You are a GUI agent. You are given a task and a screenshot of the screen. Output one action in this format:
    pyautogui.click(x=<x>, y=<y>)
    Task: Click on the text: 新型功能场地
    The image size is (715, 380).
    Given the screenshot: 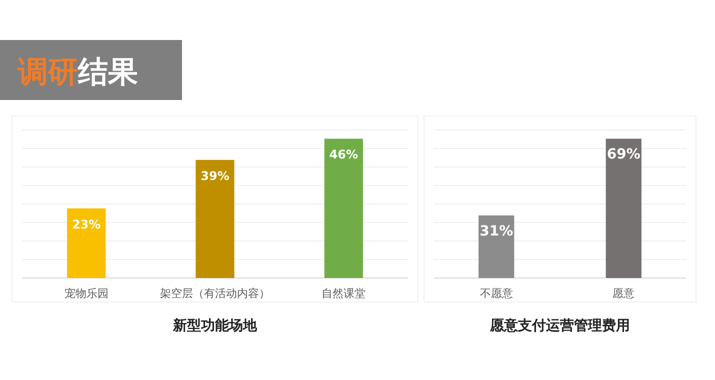 What is the action you would take?
    pyautogui.click(x=215, y=325)
    